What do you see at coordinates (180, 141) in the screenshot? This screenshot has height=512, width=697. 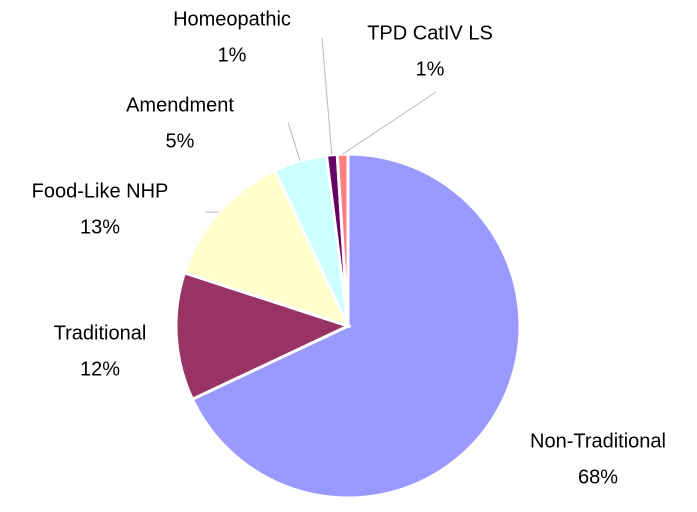 I see `slice-value-label: 5%` at bounding box center [180, 141].